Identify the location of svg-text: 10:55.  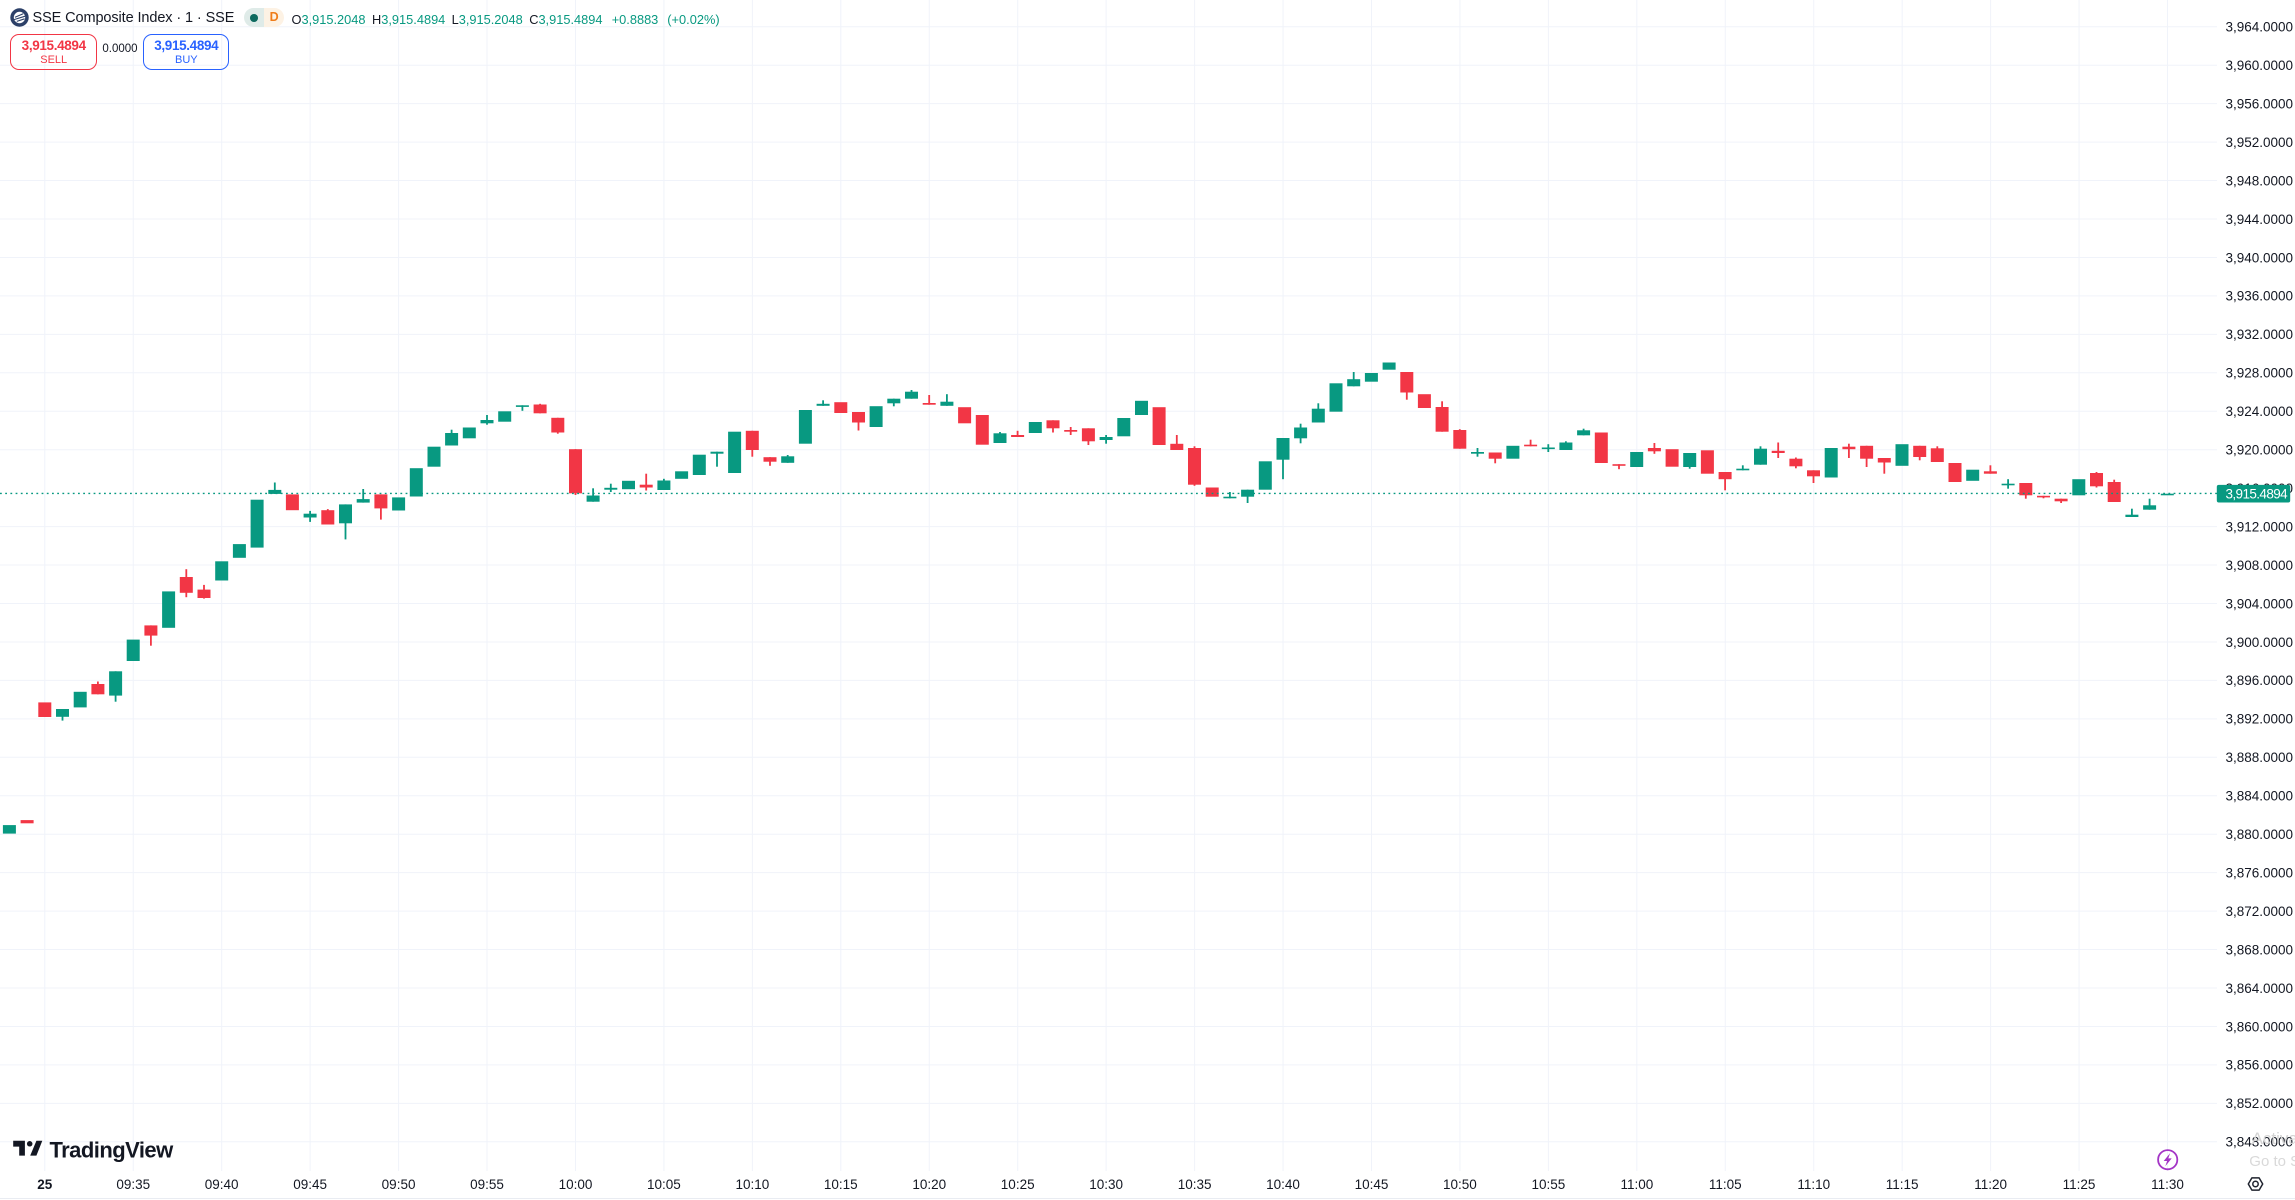
(1548, 1184).